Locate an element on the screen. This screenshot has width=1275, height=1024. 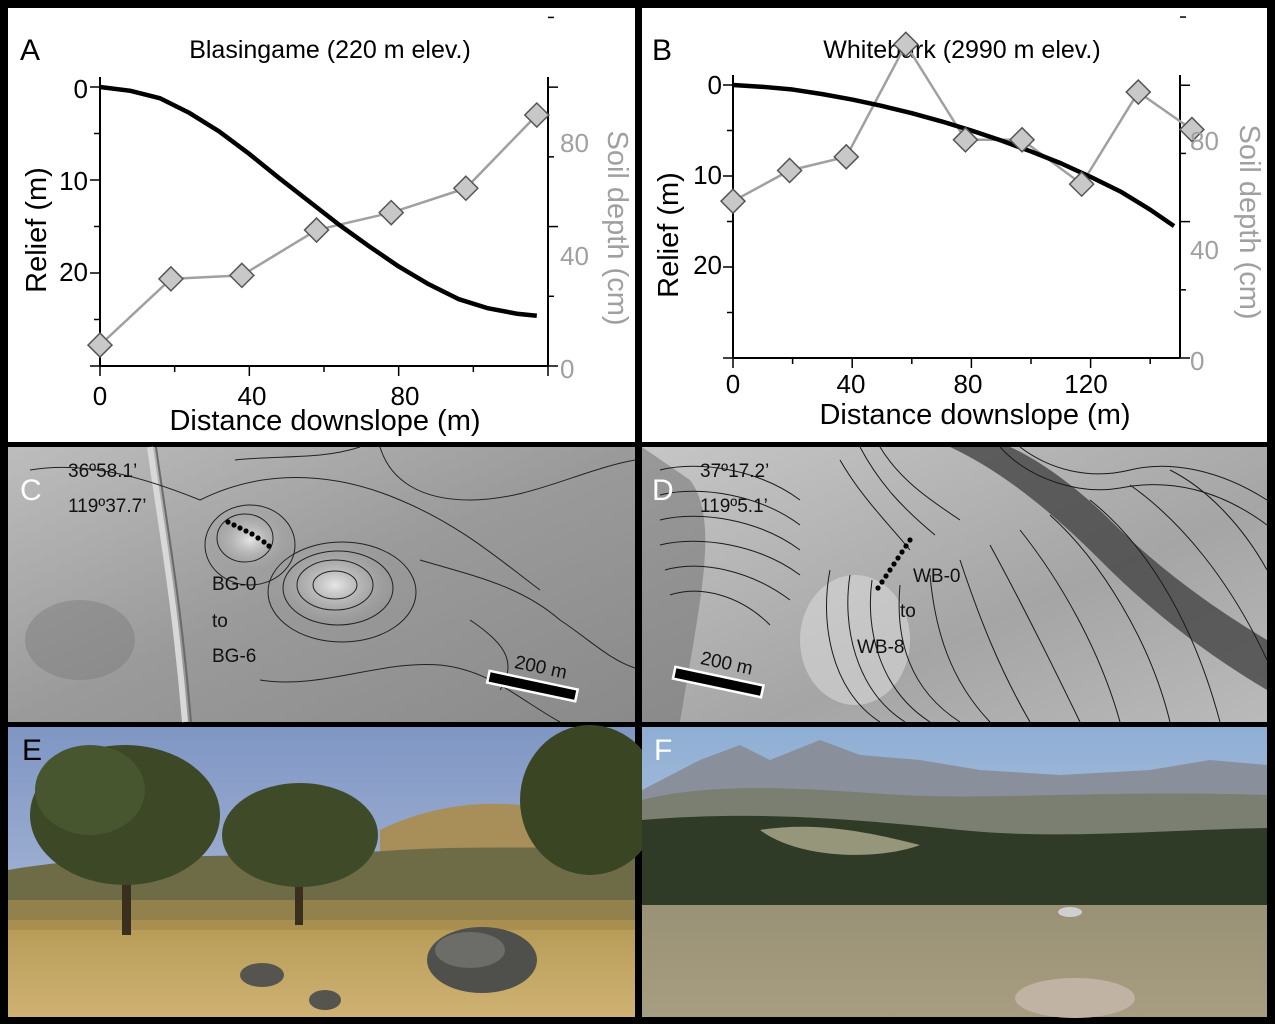
map-c-label-start: BG-0 is located at coordinates (234, 584).